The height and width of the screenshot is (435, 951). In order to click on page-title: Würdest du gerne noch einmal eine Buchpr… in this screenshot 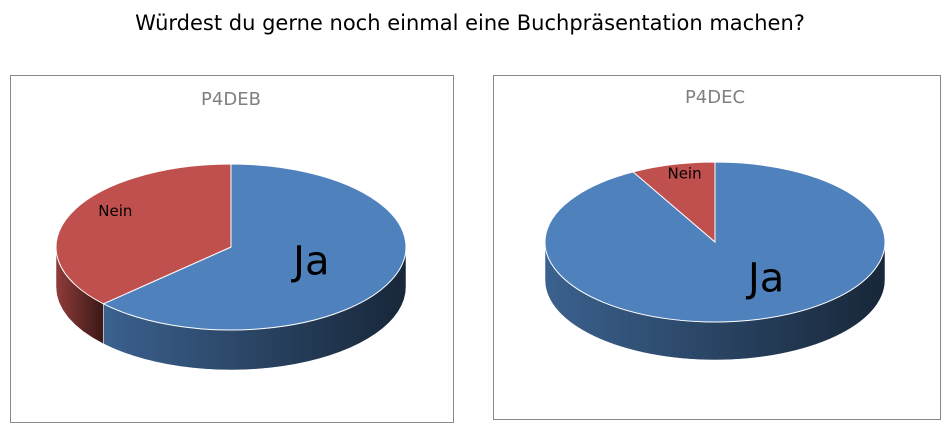, I will do `click(470, 23)`.